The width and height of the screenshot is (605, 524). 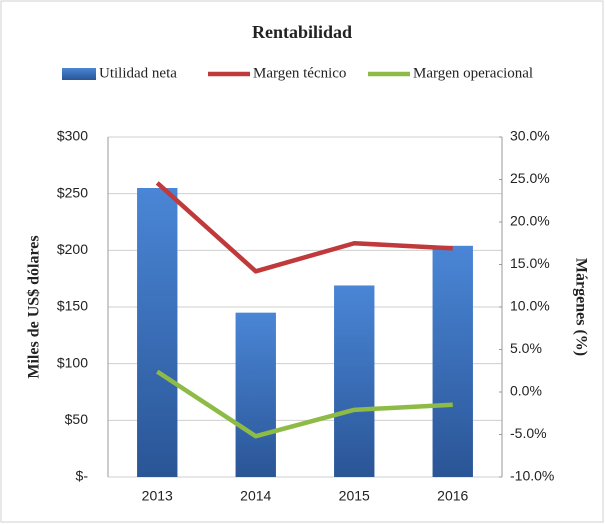 I want to click on y-tick-label: $250, so click(x=72, y=192).